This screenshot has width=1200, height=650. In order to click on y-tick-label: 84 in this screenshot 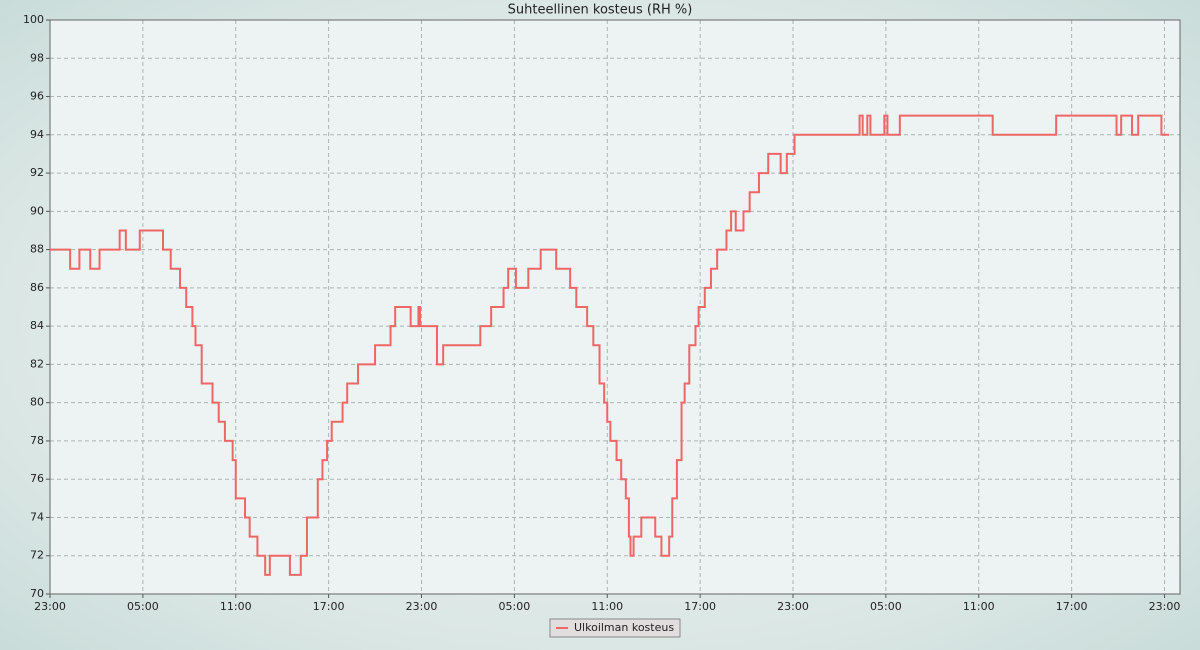, I will do `click(37, 325)`.